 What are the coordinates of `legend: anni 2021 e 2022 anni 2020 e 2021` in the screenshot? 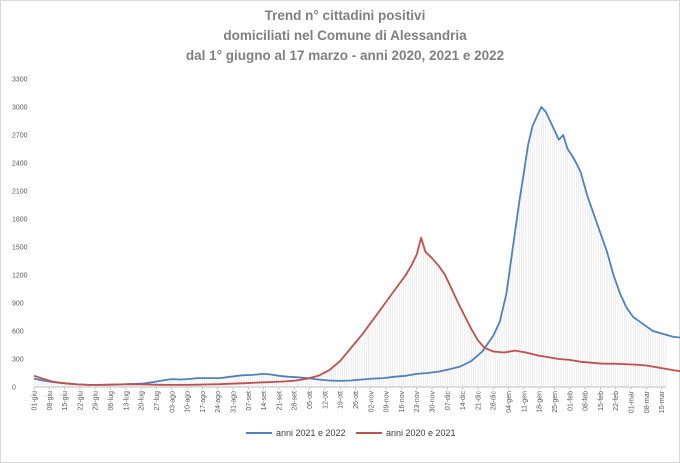 It's located at (351, 433).